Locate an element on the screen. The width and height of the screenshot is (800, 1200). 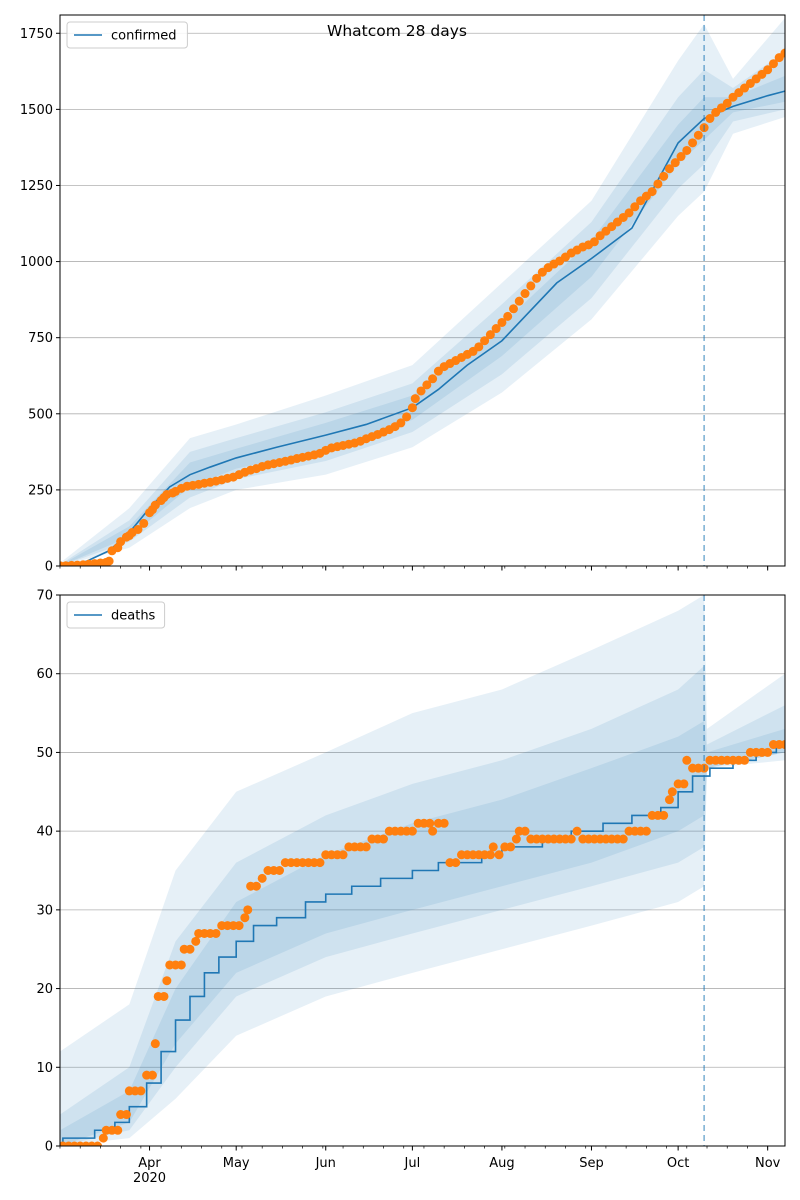
y-tick-label: 0 is located at coordinates (49, 1147).